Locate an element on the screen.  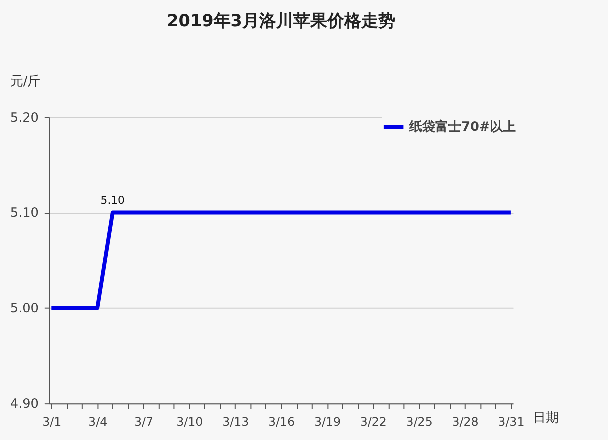
x-tick-label: 3/1 is located at coordinates (52, 421).